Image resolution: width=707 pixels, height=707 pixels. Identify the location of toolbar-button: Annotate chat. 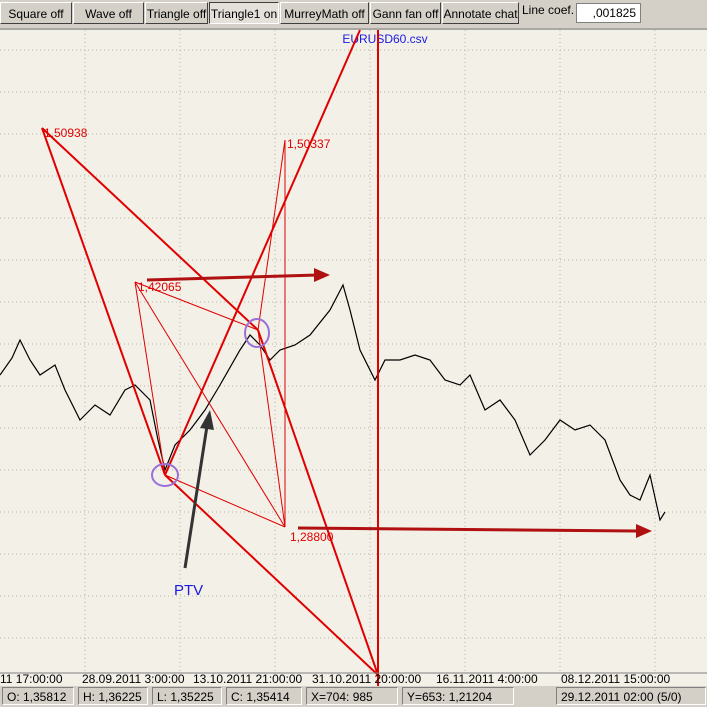
(480, 13).